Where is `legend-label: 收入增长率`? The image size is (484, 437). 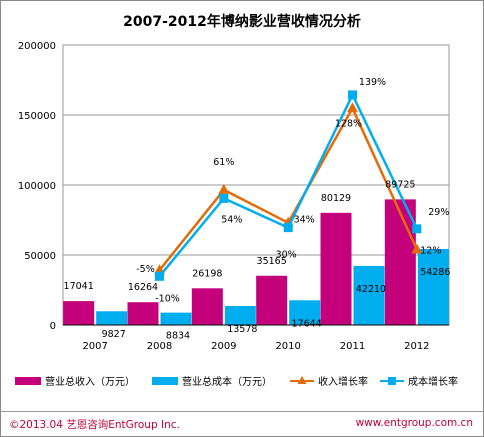
legend-label: 收入增长率 is located at coordinates (343, 381).